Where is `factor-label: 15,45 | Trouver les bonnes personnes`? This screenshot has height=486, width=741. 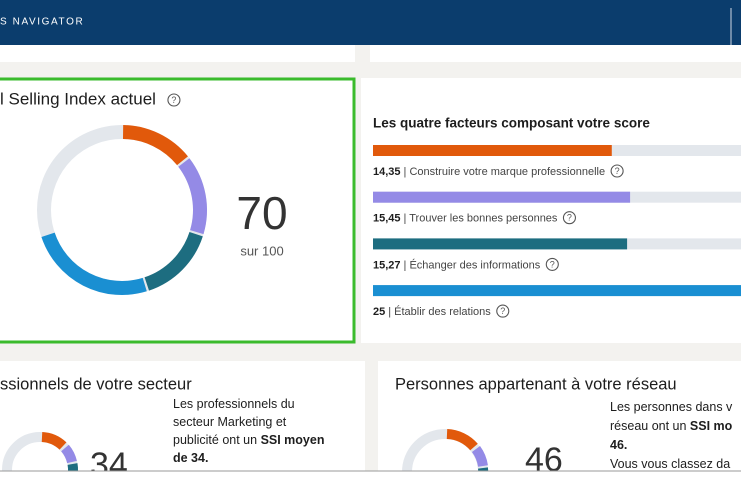 factor-label: 15,45 | Trouver les bonnes personnes is located at coordinates (465, 219).